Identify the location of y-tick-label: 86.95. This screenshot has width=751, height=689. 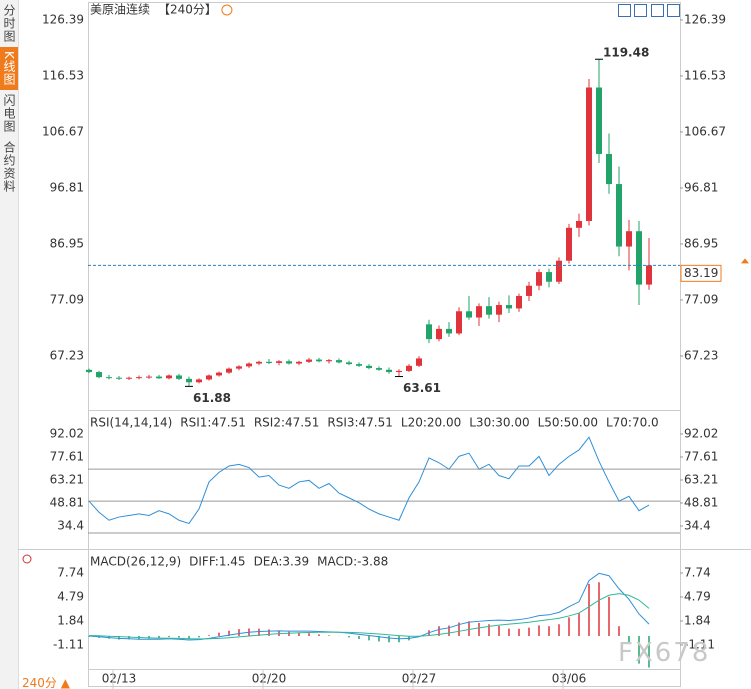
(67, 243).